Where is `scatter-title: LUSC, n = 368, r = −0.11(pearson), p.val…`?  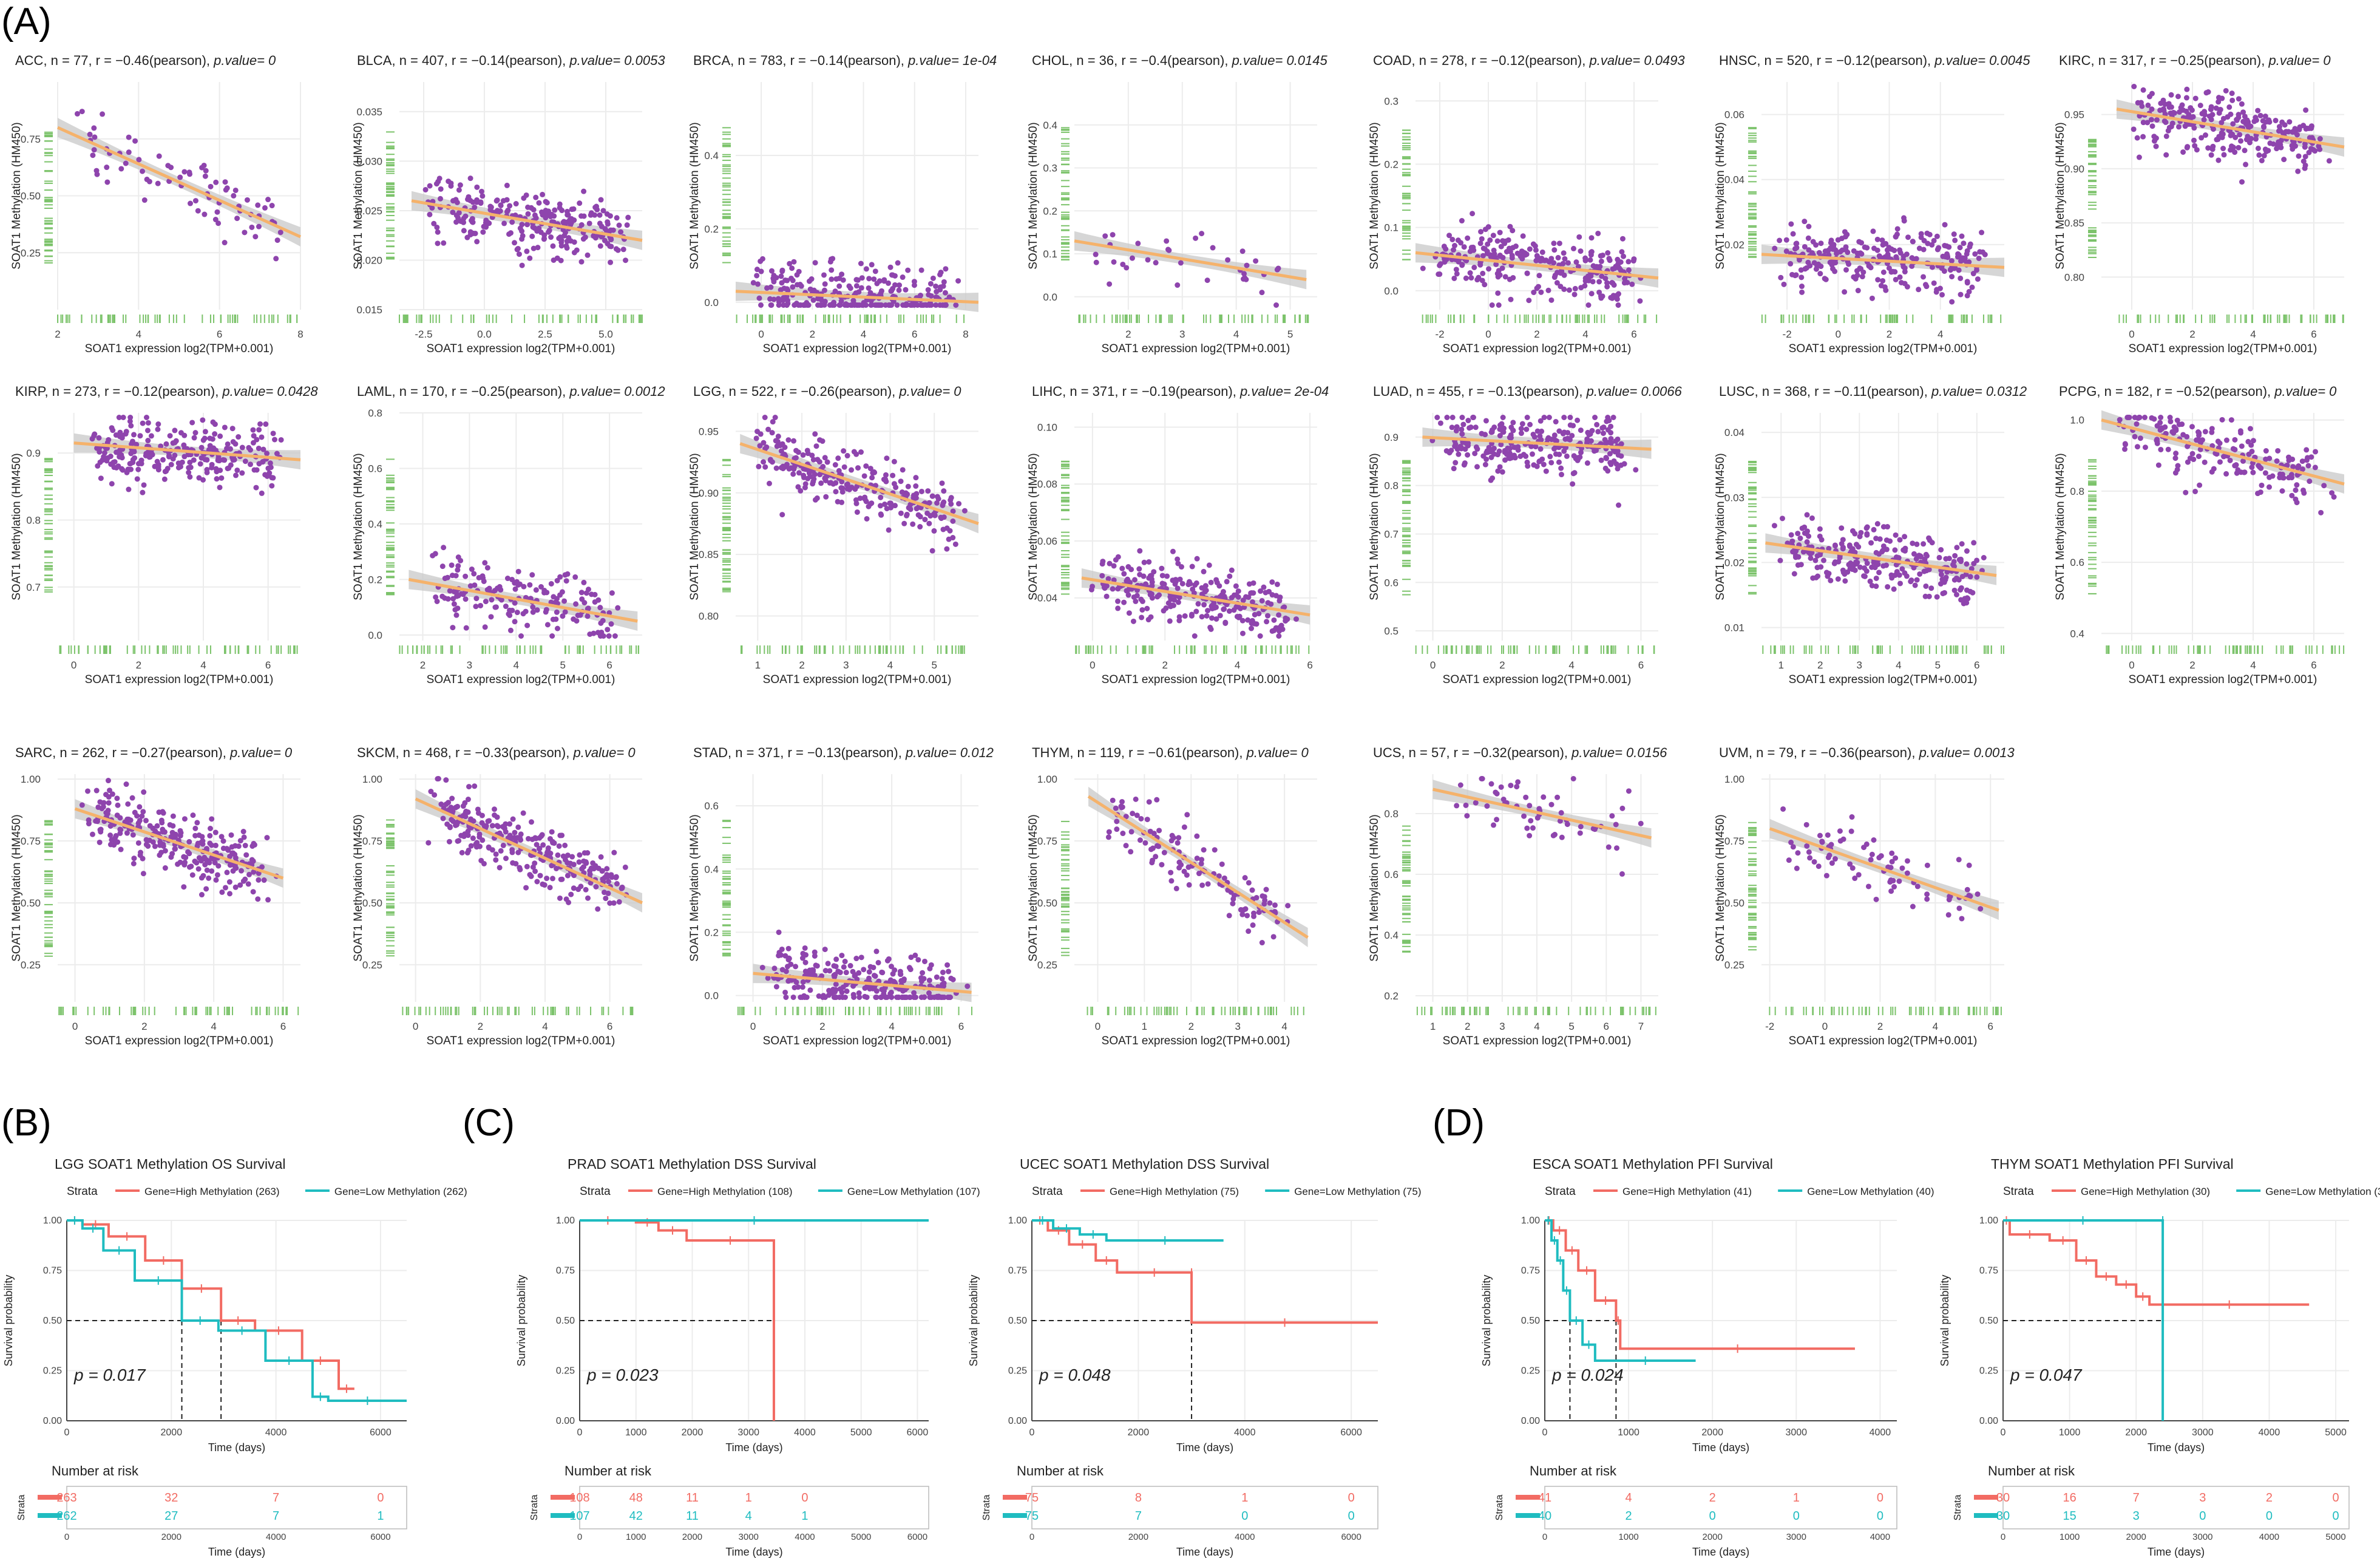
scatter-title: LUSC, n = 368, r = −0.11(pearson), p.val… is located at coordinates (1873, 391).